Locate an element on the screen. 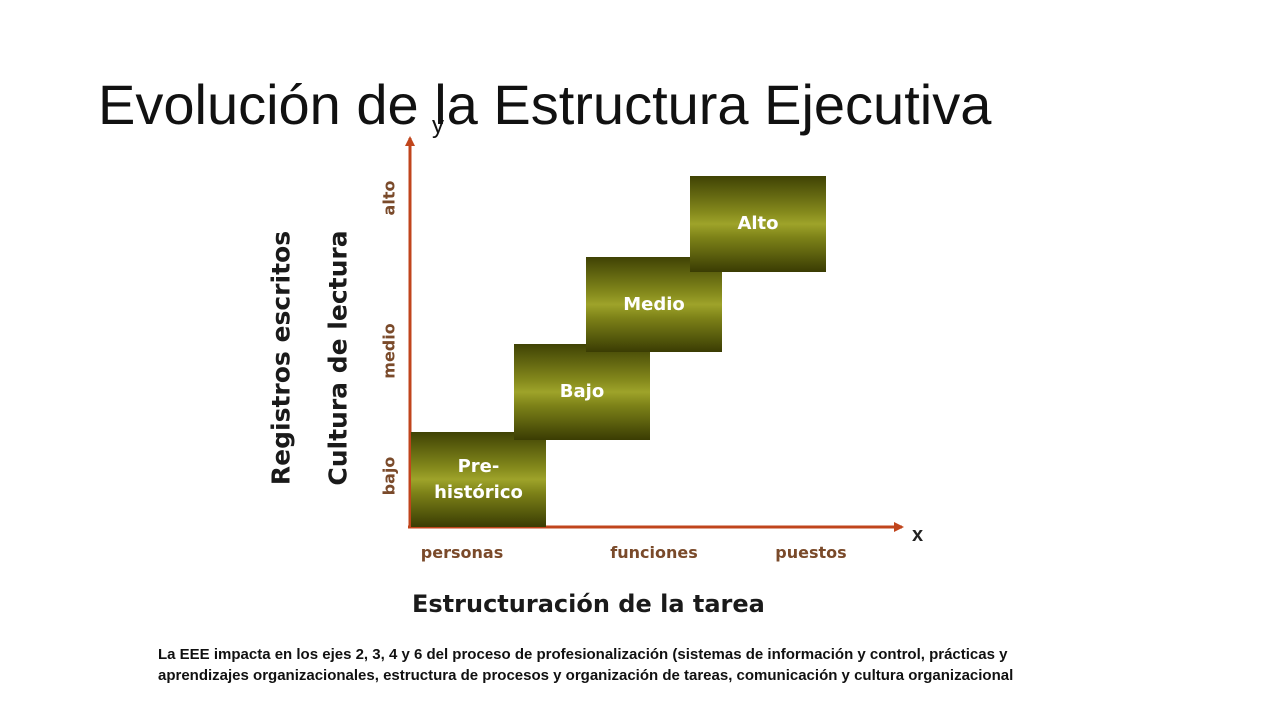  y-axis-label-inner: Cultura de lectura is located at coordinates (338, 358).